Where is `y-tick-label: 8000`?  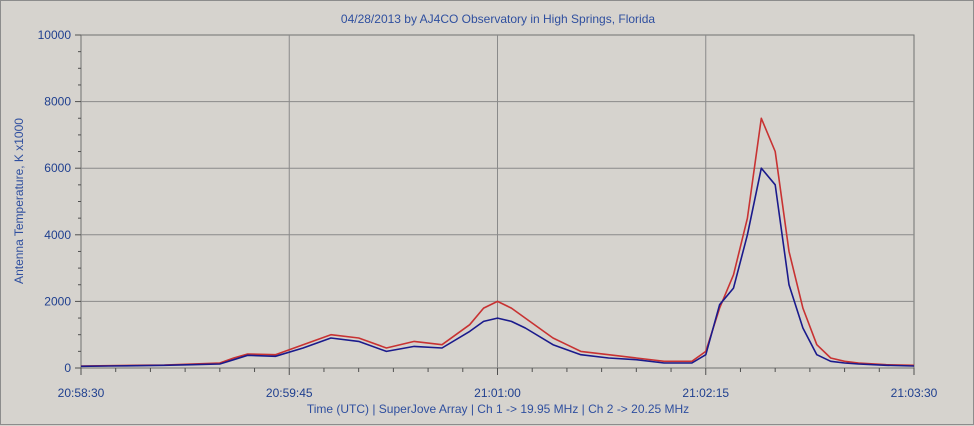
y-tick-label: 8000 is located at coordinates (57, 102).